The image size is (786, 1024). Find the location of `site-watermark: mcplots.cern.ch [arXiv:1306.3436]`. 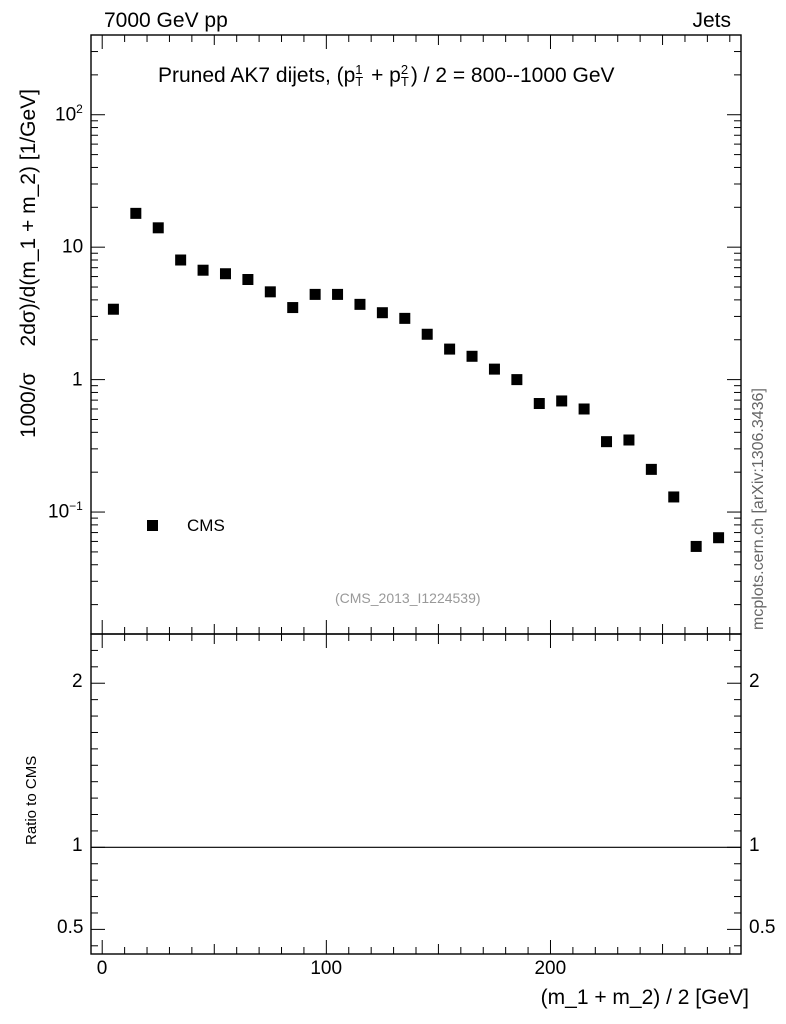

site-watermark: mcplots.cern.ch [arXiv:1306.3436] is located at coordinates (758, 509).